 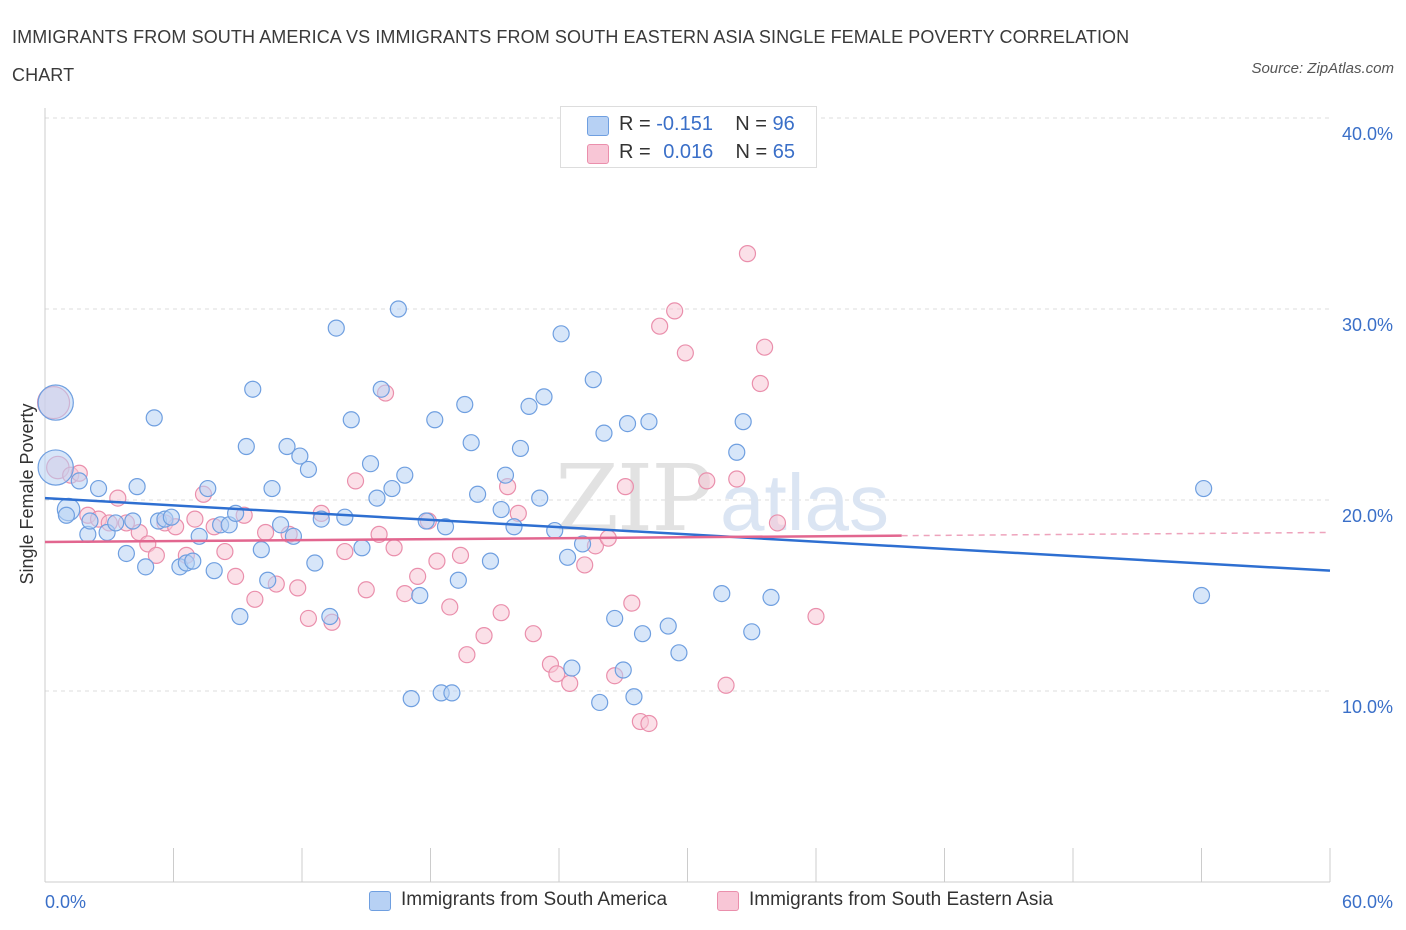 I want to click on legend-pink-n: 65, so click(x=784, y=152).